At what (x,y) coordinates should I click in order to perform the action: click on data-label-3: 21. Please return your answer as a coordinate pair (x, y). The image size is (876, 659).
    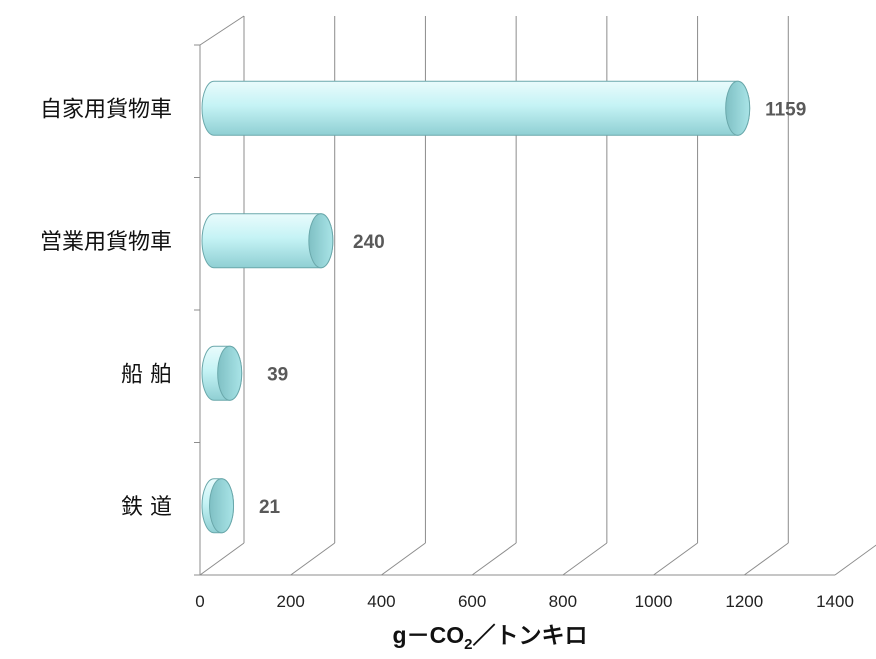
    Looking at the image, I should click on (270, 507).